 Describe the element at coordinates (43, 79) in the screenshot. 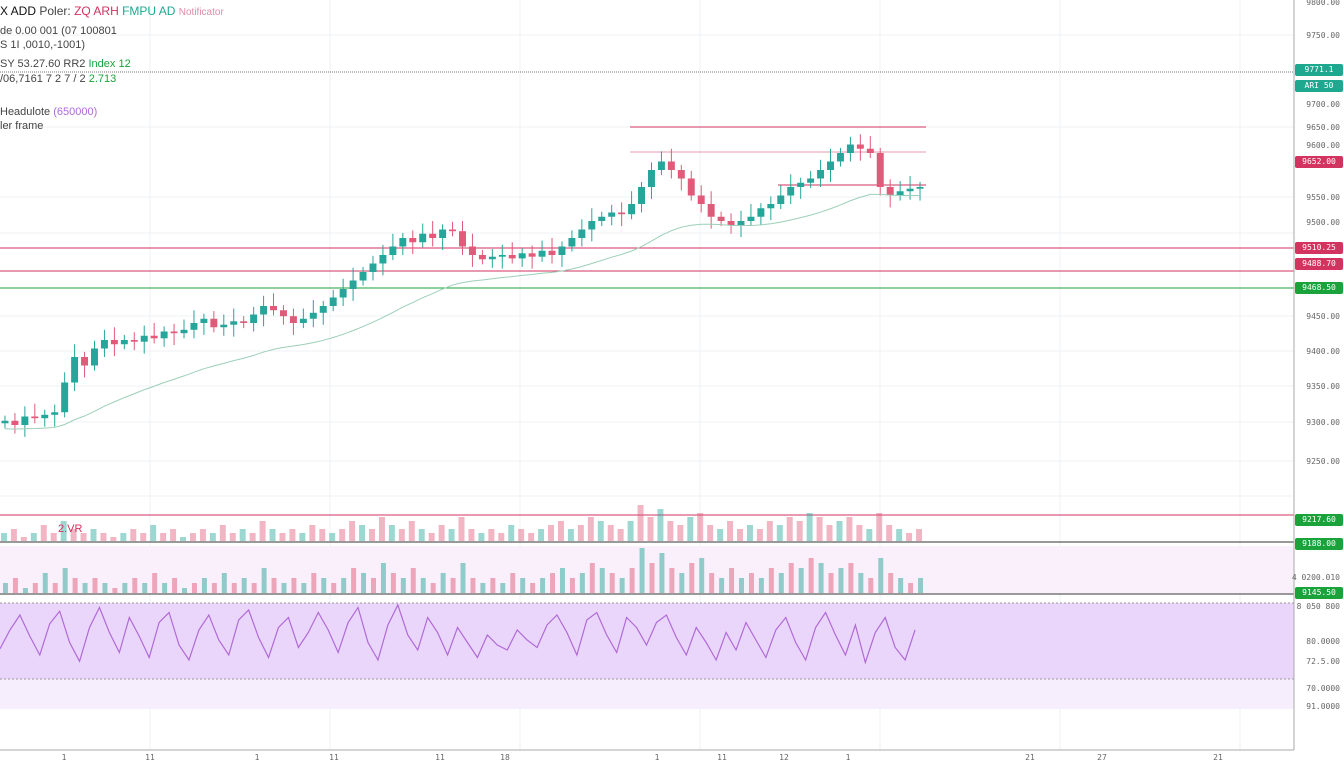

I see `legend-text: /06,7161 7 2 7 / 2` at that location.